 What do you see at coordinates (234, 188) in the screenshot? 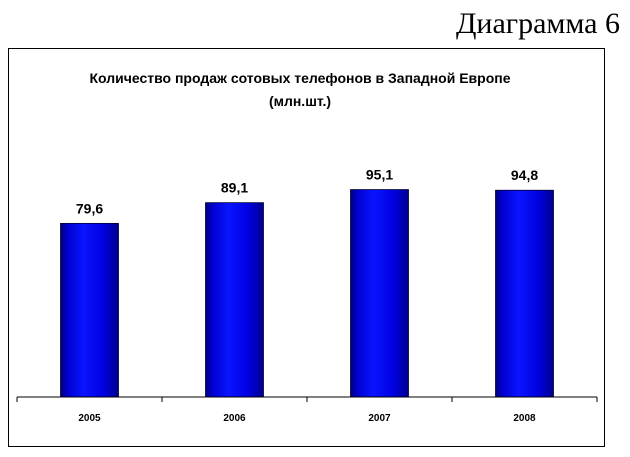
I see `data-label-2006: 89,1` at bounding box center [234, 188].